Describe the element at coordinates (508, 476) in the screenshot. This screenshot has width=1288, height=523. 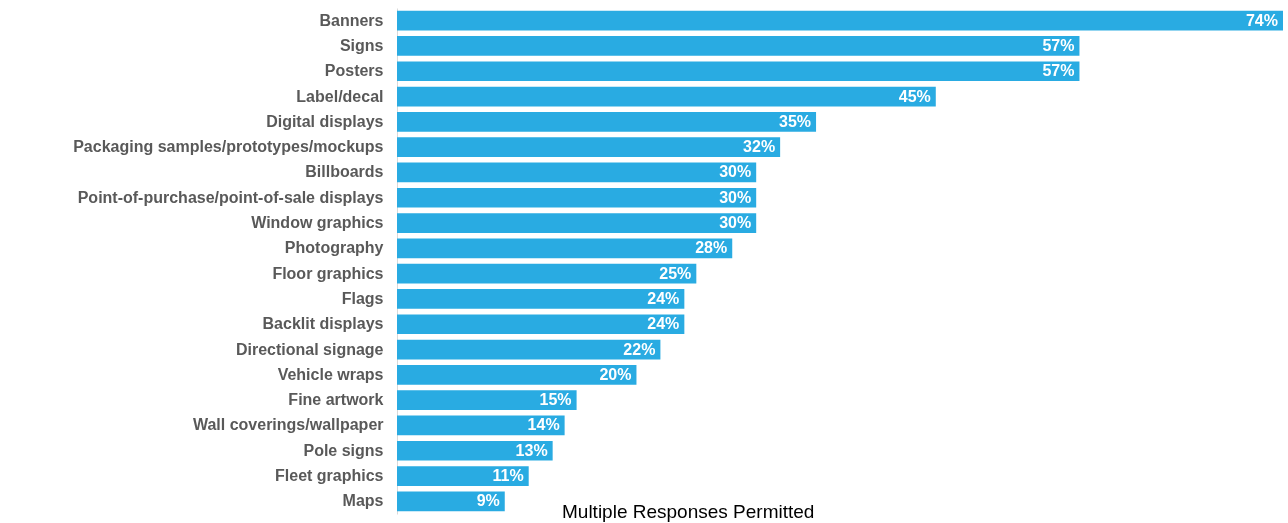
I see `data-label: 11%` at that location.